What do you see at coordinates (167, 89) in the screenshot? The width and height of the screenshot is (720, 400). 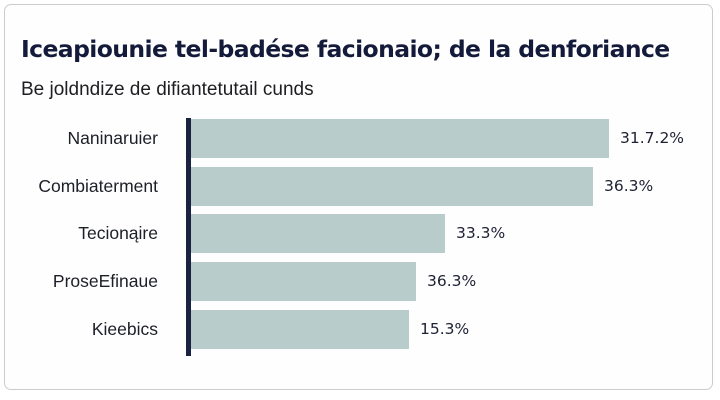 I see `chart-subtitle: Be joldndize de difiantetutail cunds` at bounding box center [167, 89].